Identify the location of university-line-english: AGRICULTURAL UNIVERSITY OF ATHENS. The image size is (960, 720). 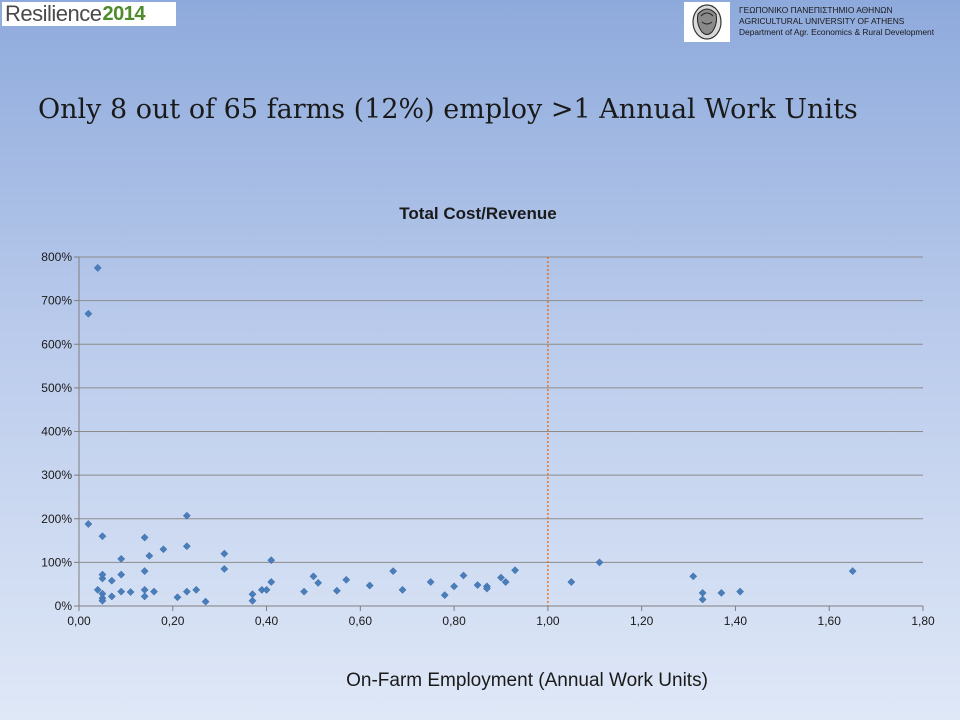
(822, 21).